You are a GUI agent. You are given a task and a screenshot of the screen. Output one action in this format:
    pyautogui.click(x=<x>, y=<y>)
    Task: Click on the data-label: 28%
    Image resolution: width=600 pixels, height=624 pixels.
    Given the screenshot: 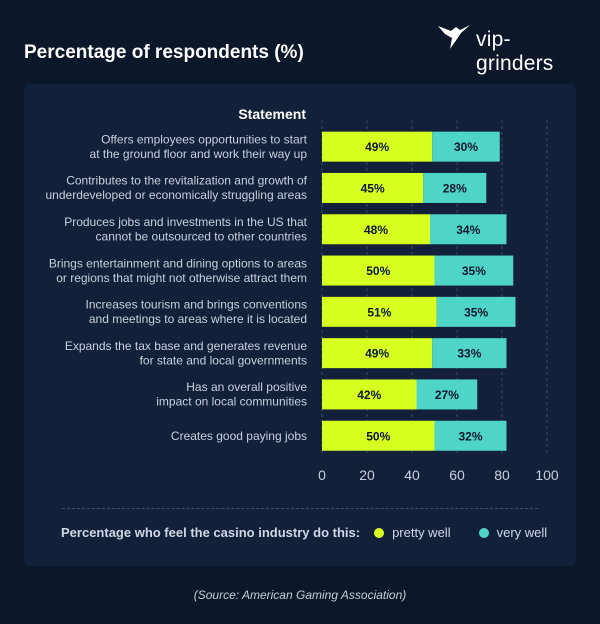 What is the action you would take?
    pyautogui.click(x=455, y=188)
    